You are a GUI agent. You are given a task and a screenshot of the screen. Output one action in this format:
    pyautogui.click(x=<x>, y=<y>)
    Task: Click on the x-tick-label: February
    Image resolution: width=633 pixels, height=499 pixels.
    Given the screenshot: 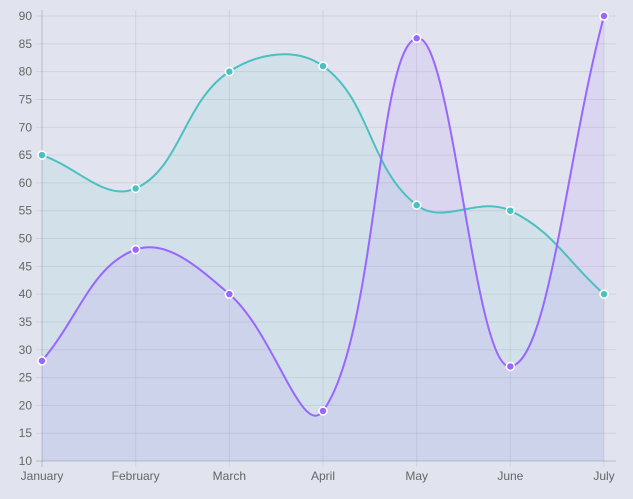 What is the action you would take?
    pyautogui.click(x=136, y=476)
    